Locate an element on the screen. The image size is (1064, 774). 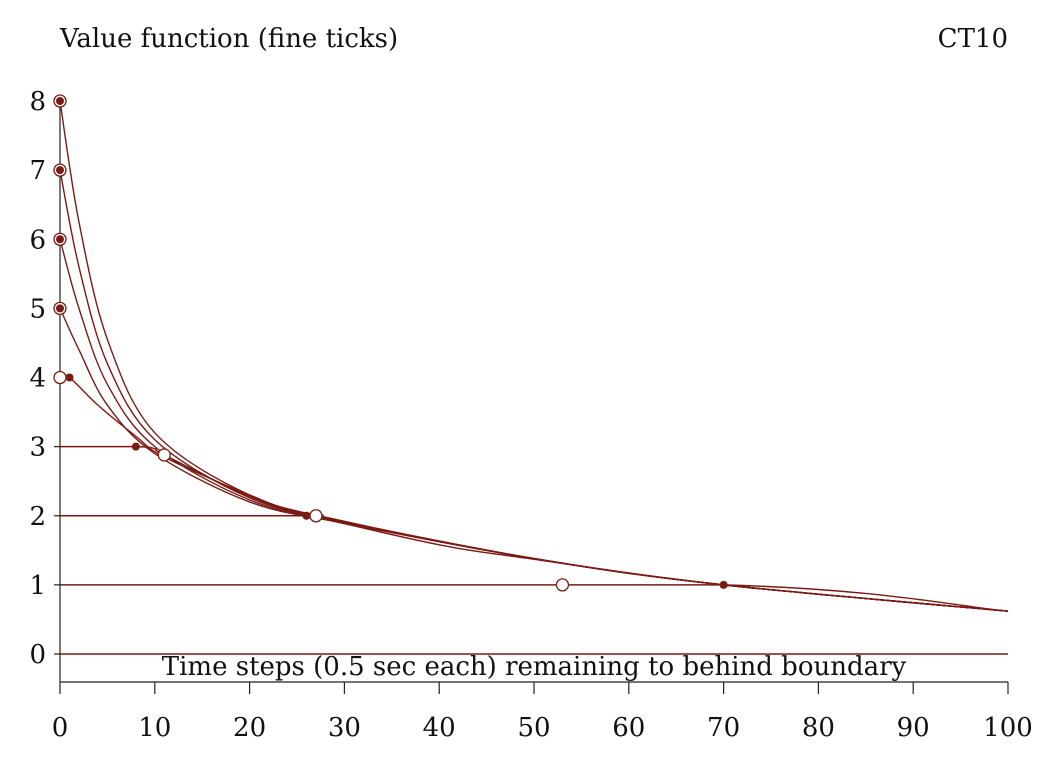
y-tick-label: 5 is located at coordinates (37, 309).